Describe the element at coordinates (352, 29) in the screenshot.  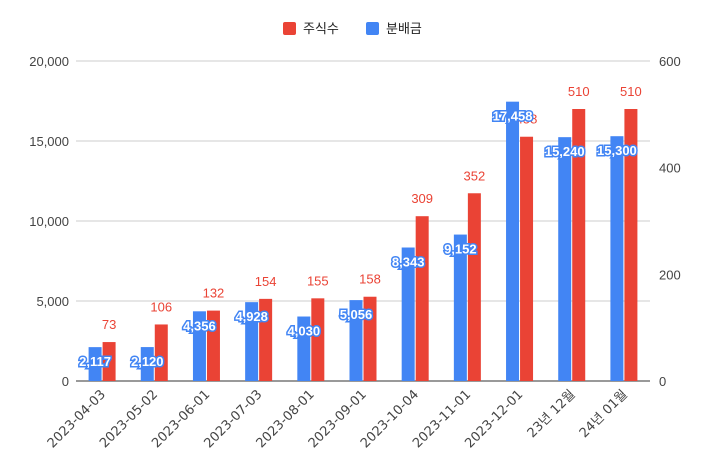
I see `legend: 주식수 분배금` at that location.